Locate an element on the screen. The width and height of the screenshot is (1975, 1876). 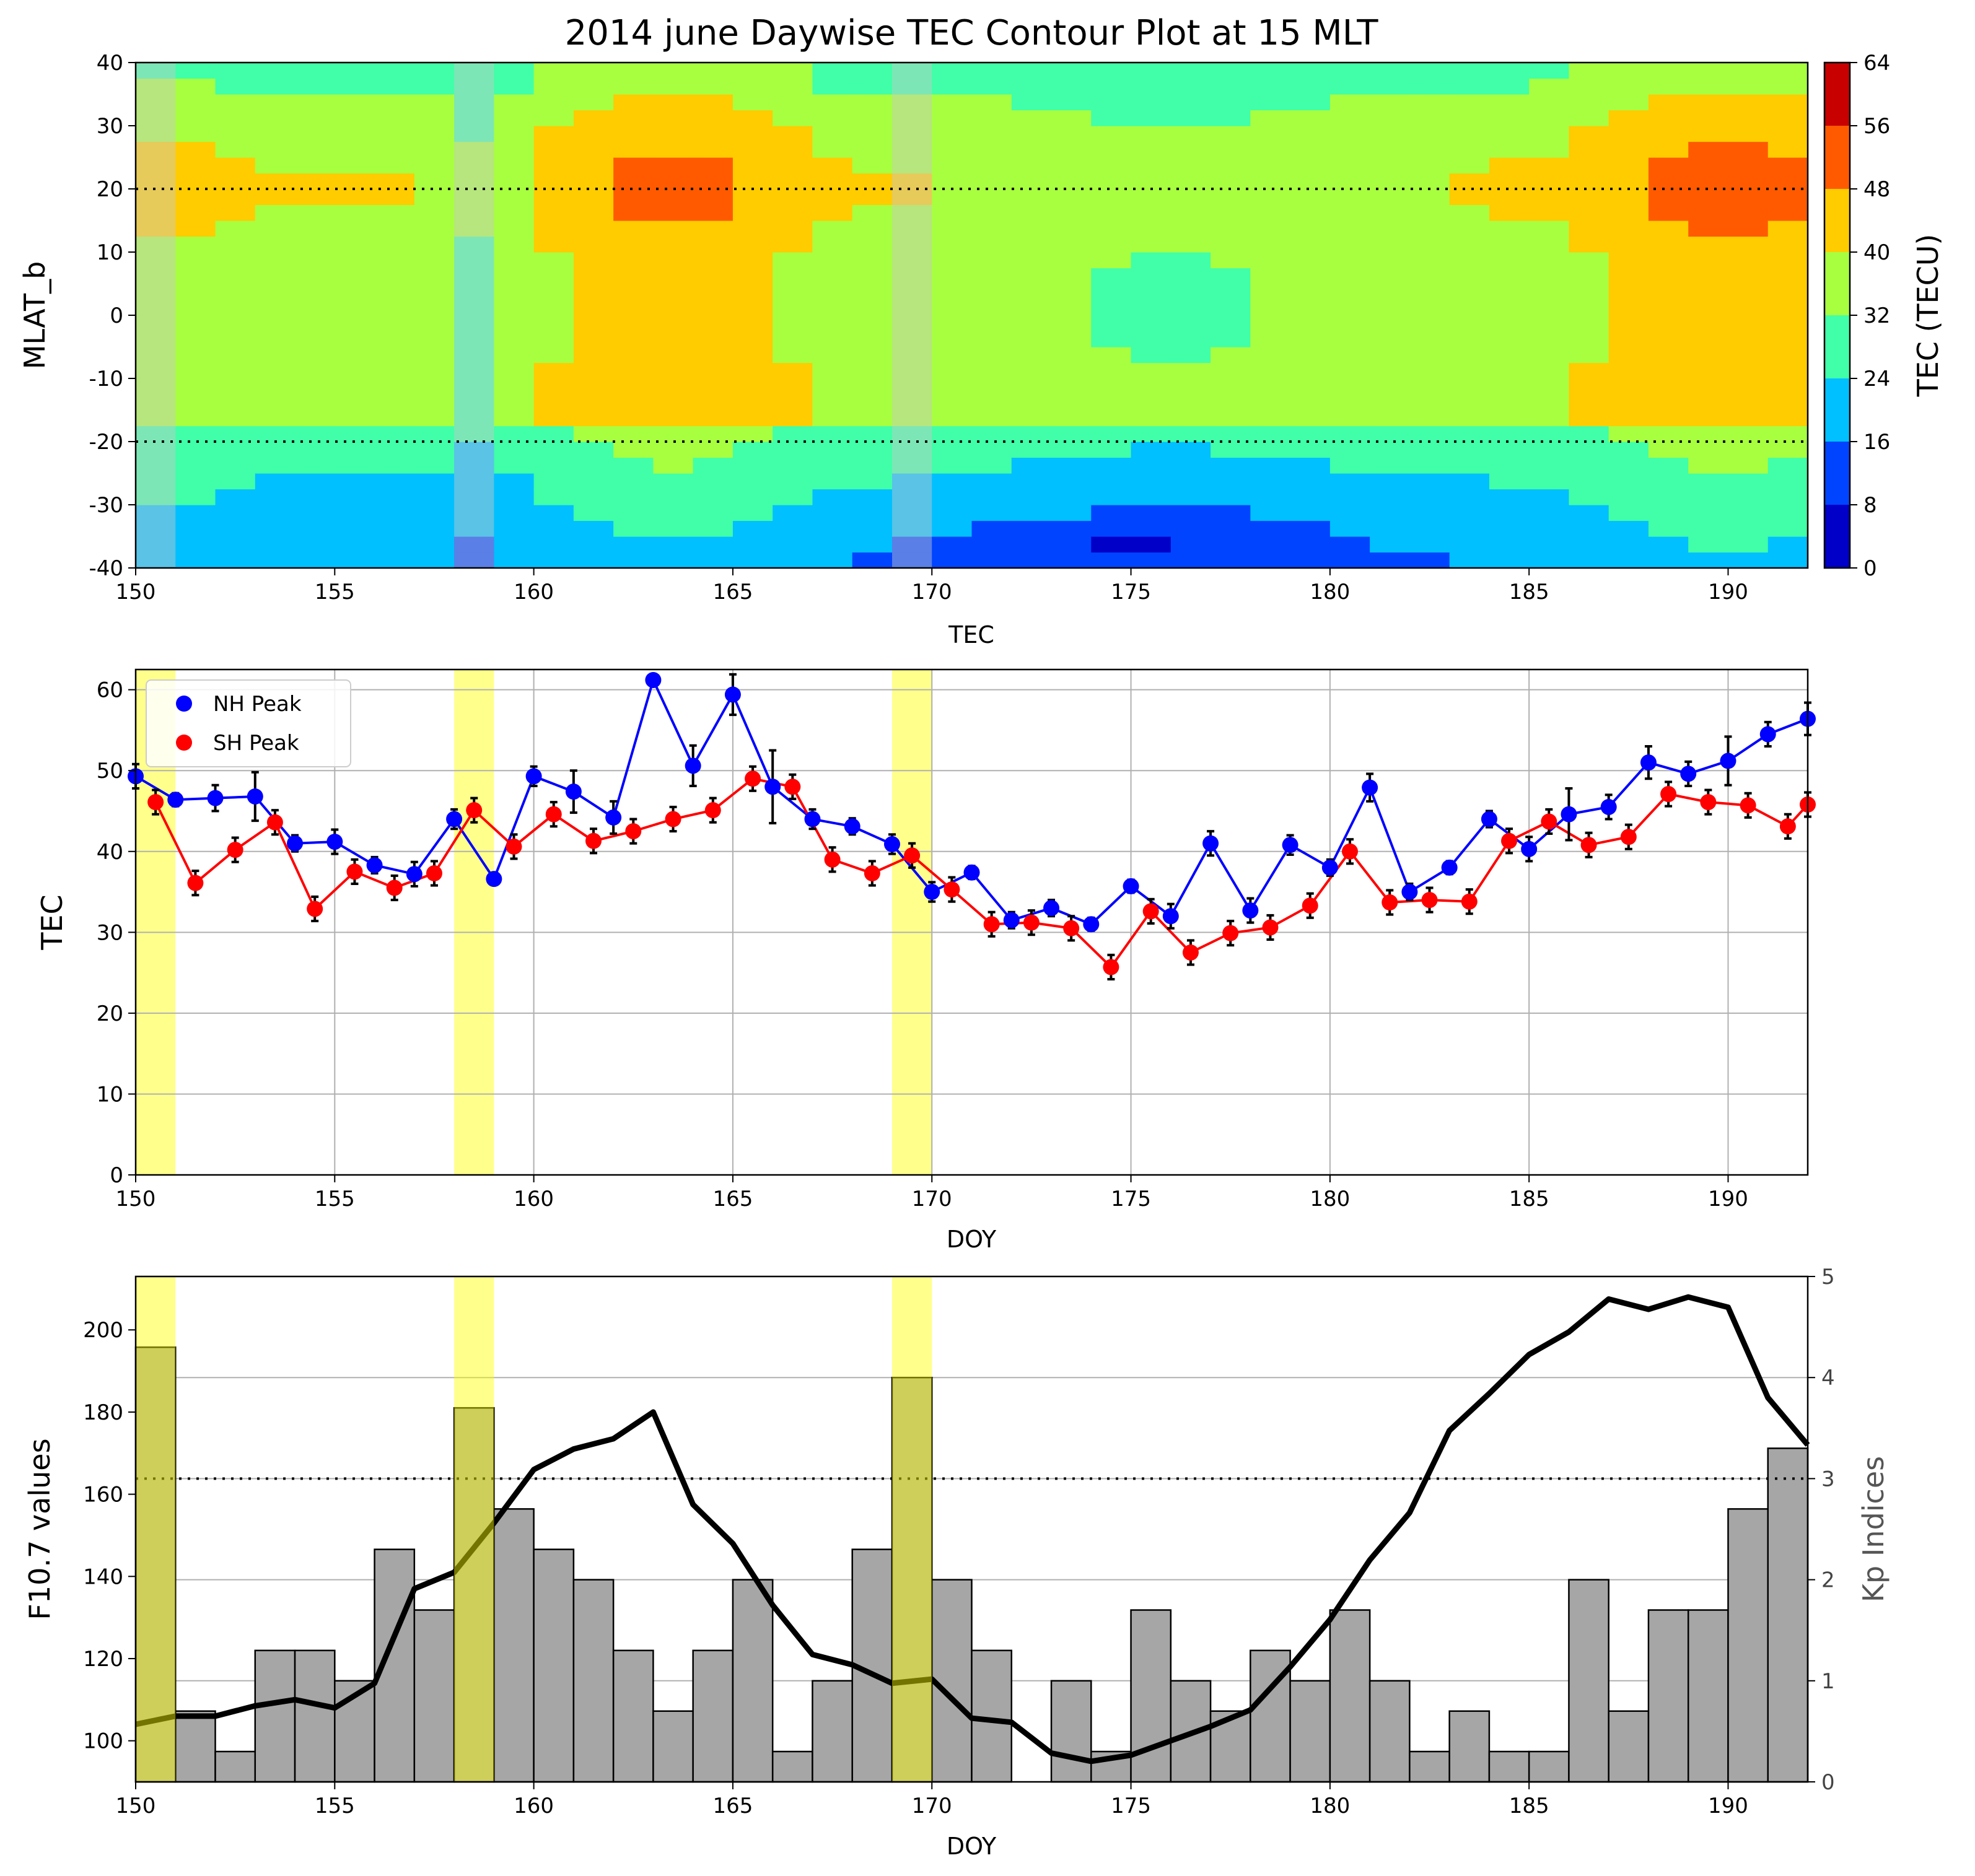
x-axis-label: TEC is located at coordinates (971, 634).